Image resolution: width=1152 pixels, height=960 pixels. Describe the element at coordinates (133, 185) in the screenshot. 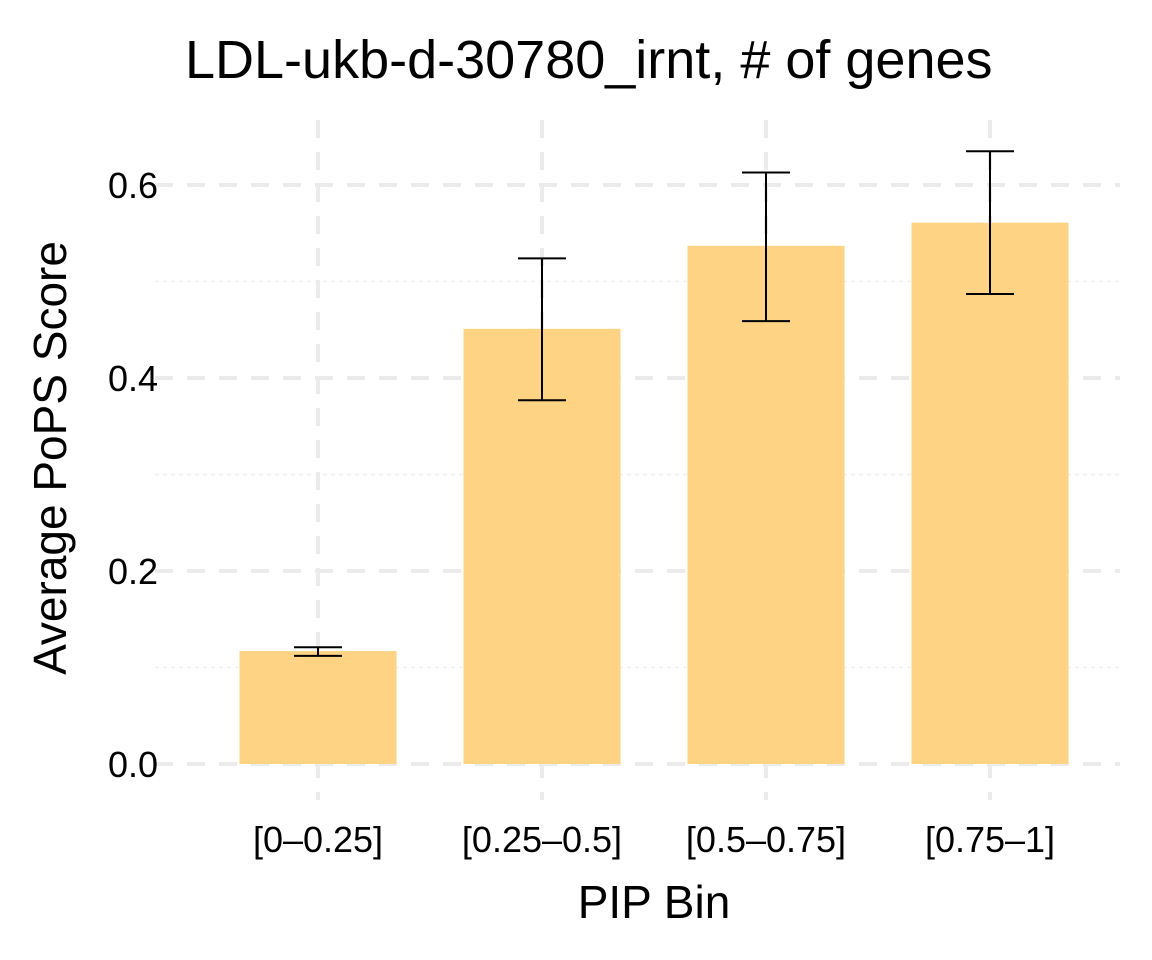

I see `y-tick-label: 0.6` at that location.